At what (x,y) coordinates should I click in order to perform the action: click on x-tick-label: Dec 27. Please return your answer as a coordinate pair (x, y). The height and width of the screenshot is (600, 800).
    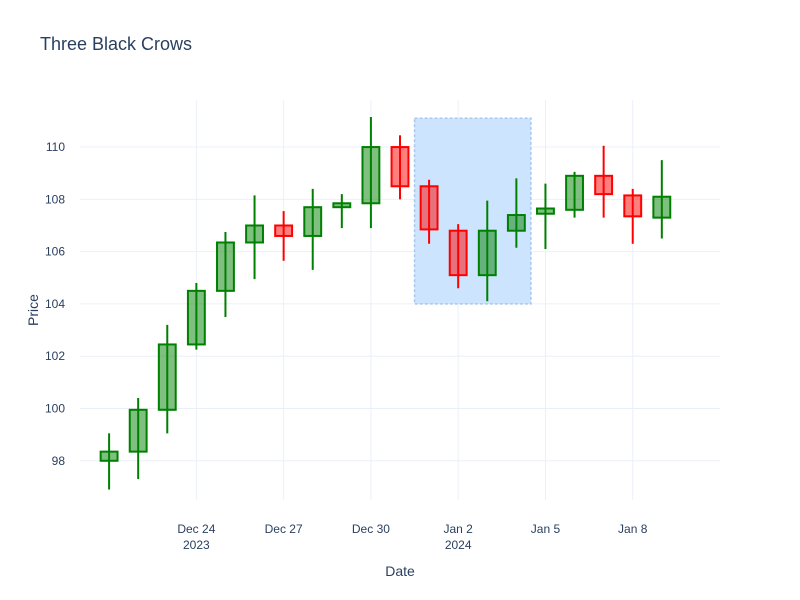
    Looking at the image, I should click on (284, 529).